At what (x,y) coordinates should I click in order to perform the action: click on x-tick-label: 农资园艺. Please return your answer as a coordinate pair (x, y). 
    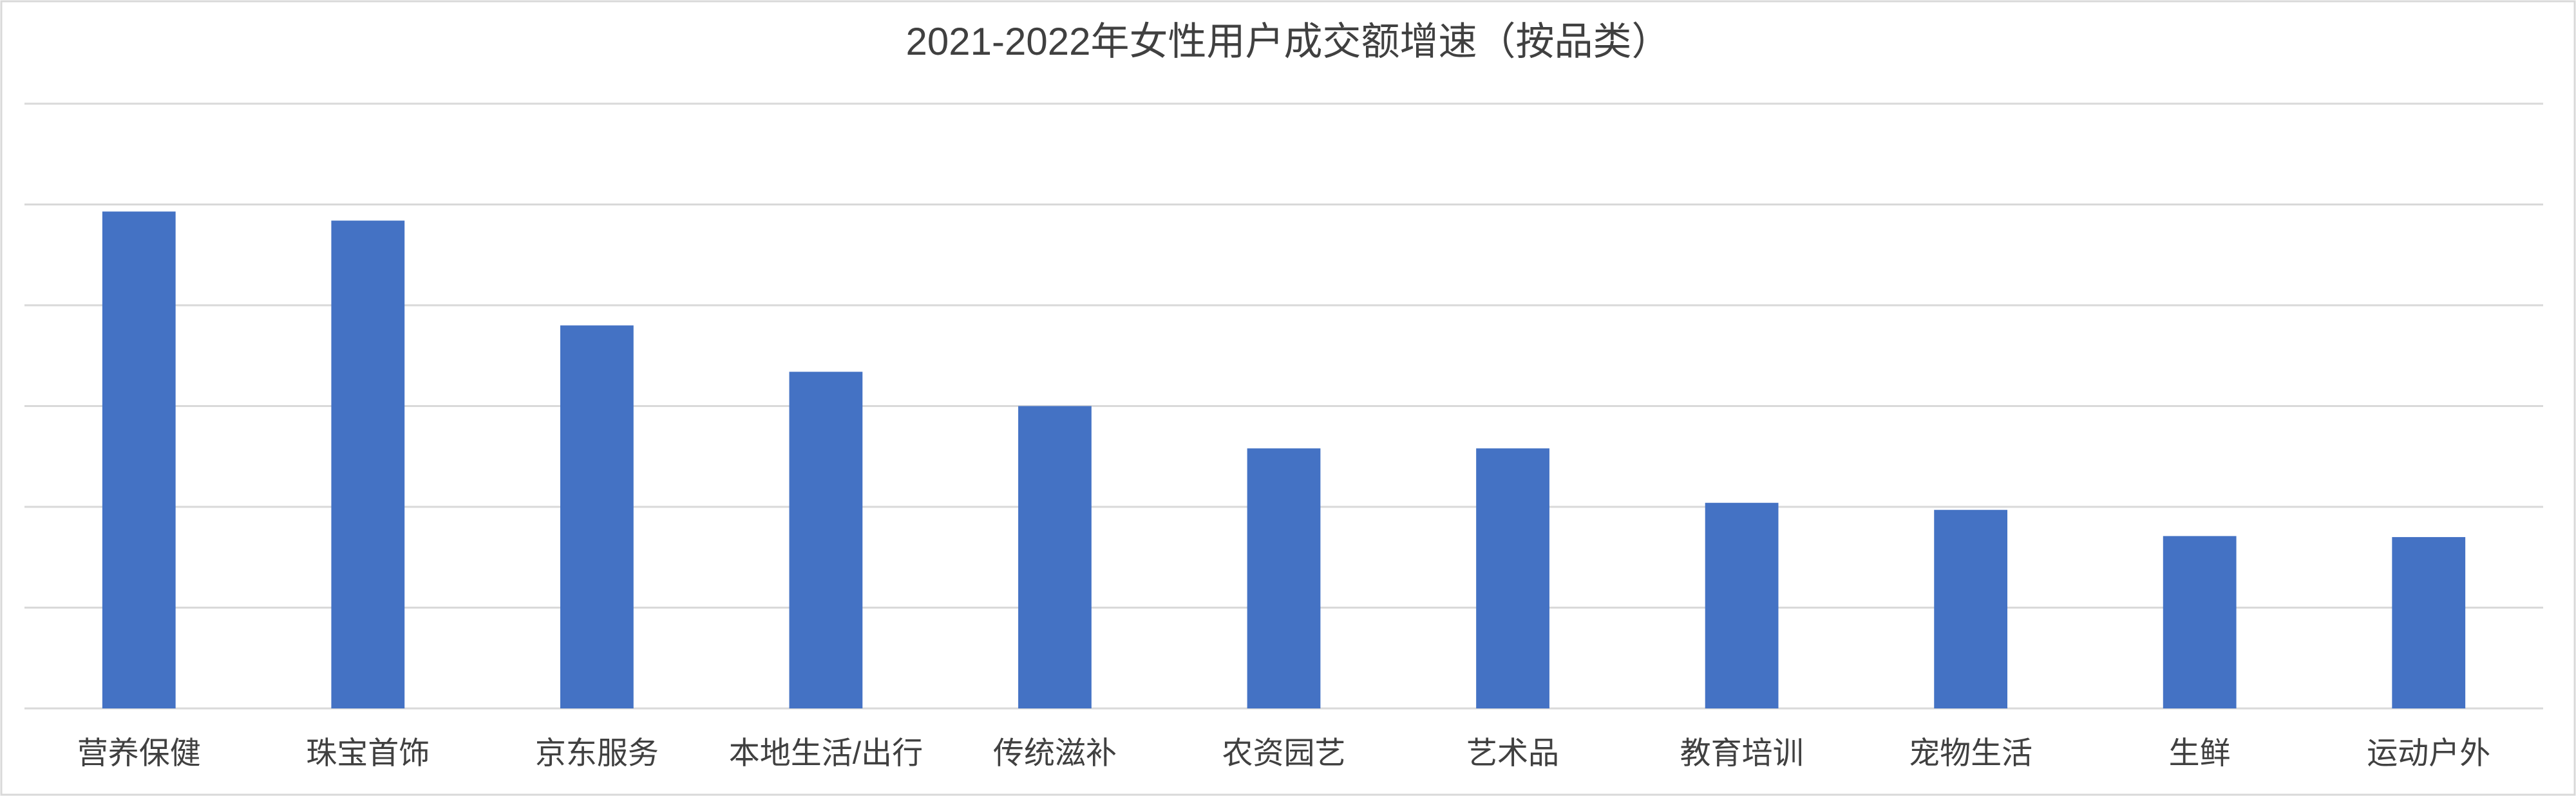
    Looking at the image, I should click on (1284, 754).